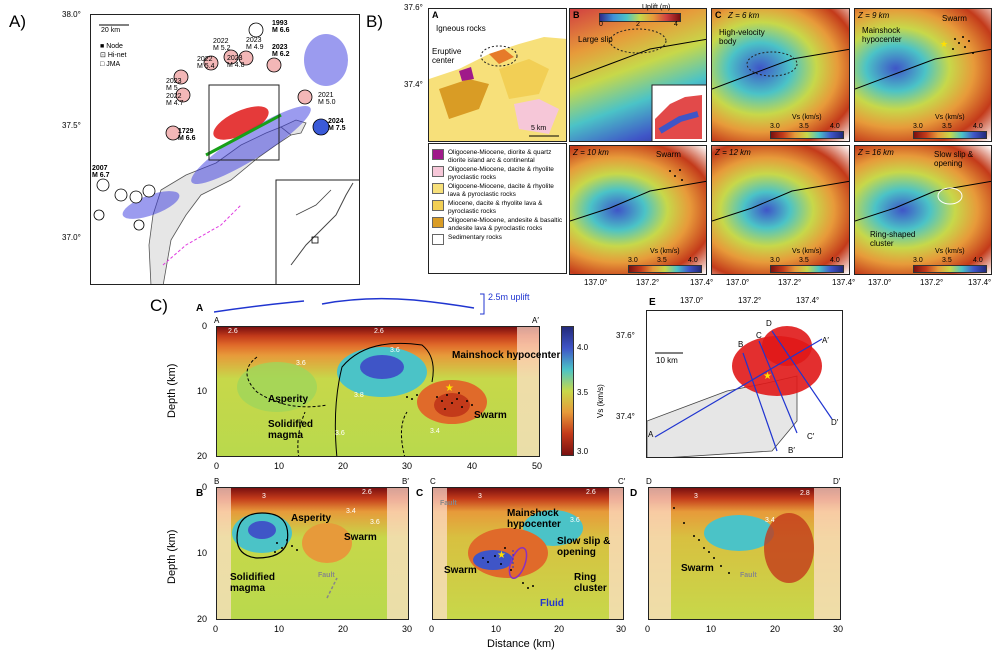 The image size is (1005, 654). What do you see at coordinates (744, 553) in the screenshot?
I see `cross-section-d` at bounding box center [744, 553].